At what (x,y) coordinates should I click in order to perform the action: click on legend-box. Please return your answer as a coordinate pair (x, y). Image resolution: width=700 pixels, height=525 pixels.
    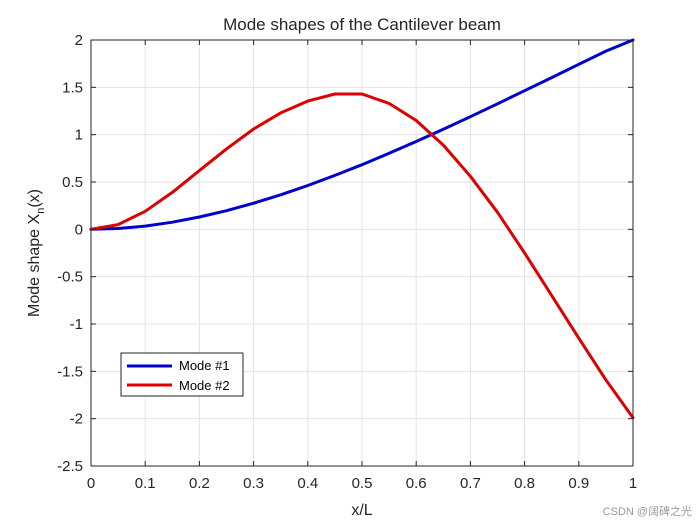
    Looking at the image, I should click on (182, 374).